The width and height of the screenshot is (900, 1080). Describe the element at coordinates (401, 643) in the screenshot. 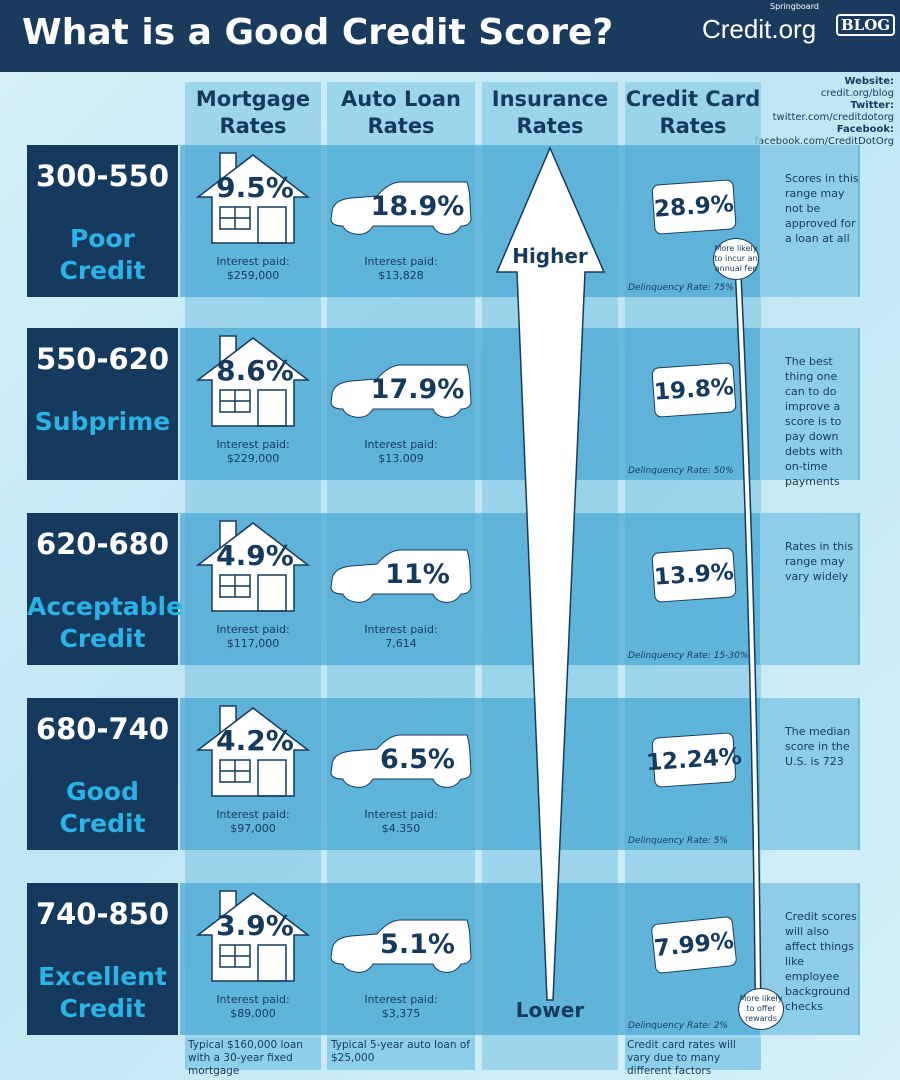

I see `auto-interest-value: 7,614` at that location.